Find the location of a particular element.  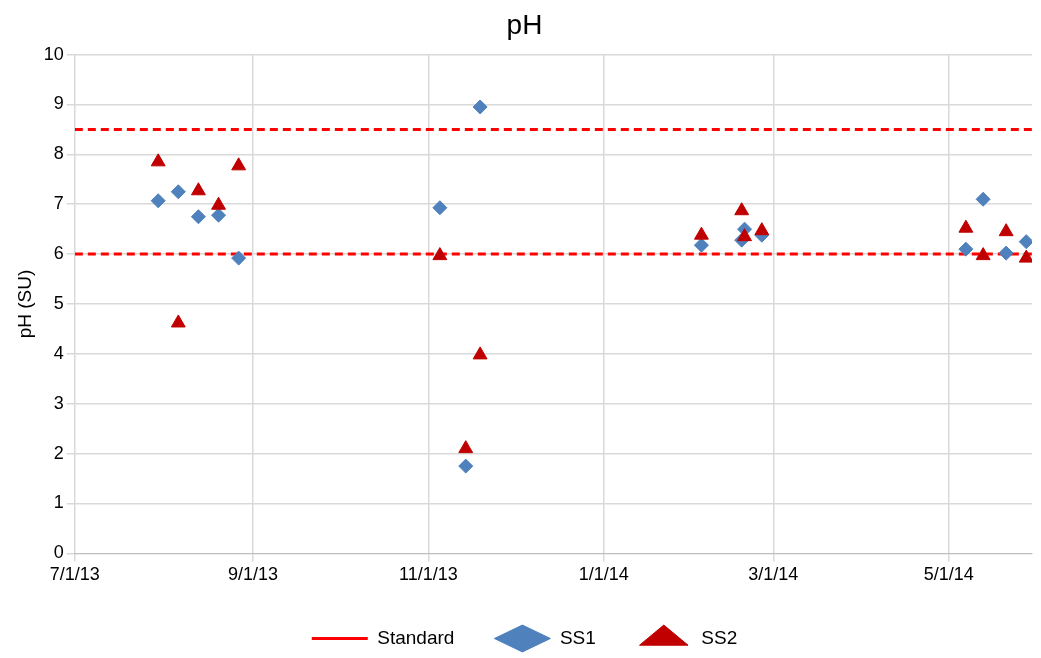

x-tick-label: 5/1/14 is located at coordinates (948, 574).